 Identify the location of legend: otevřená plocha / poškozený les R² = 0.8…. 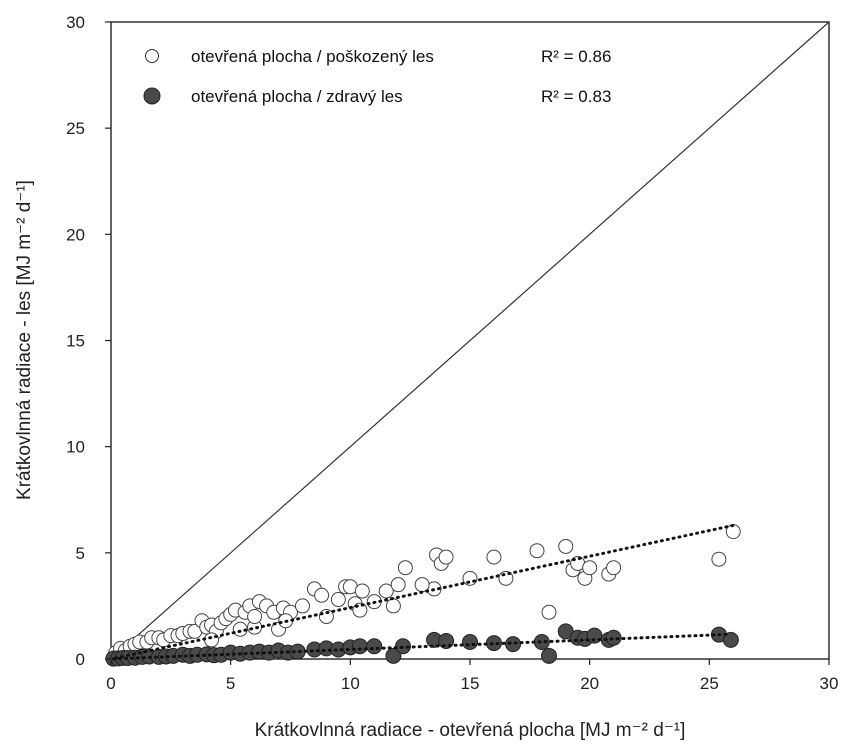
(377, 76).